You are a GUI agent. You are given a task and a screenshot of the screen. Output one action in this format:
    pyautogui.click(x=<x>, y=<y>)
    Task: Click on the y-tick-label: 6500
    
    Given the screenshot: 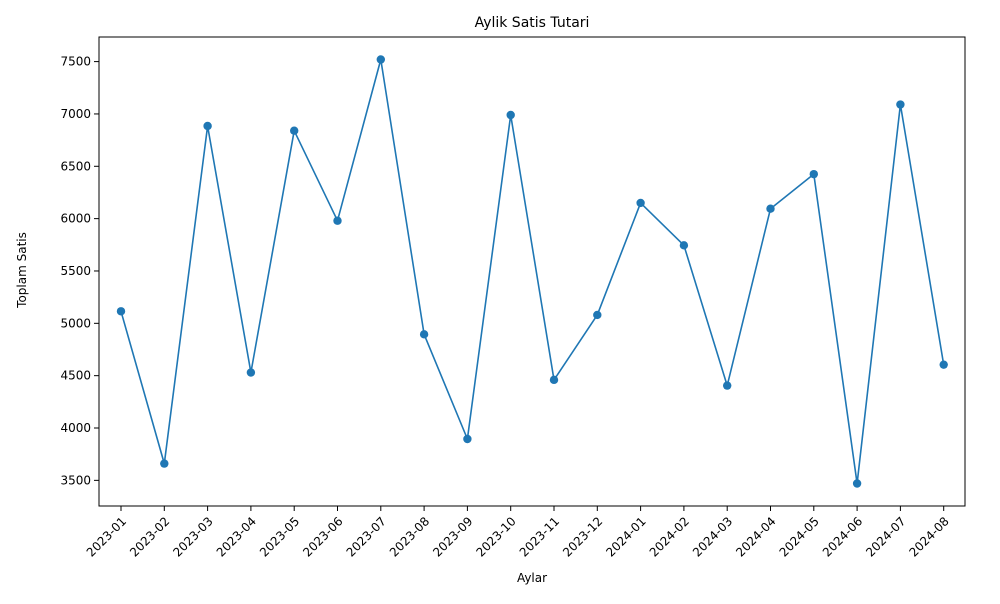 What is the action you would take?
    pyautogui.click(x=75, y=166)
    